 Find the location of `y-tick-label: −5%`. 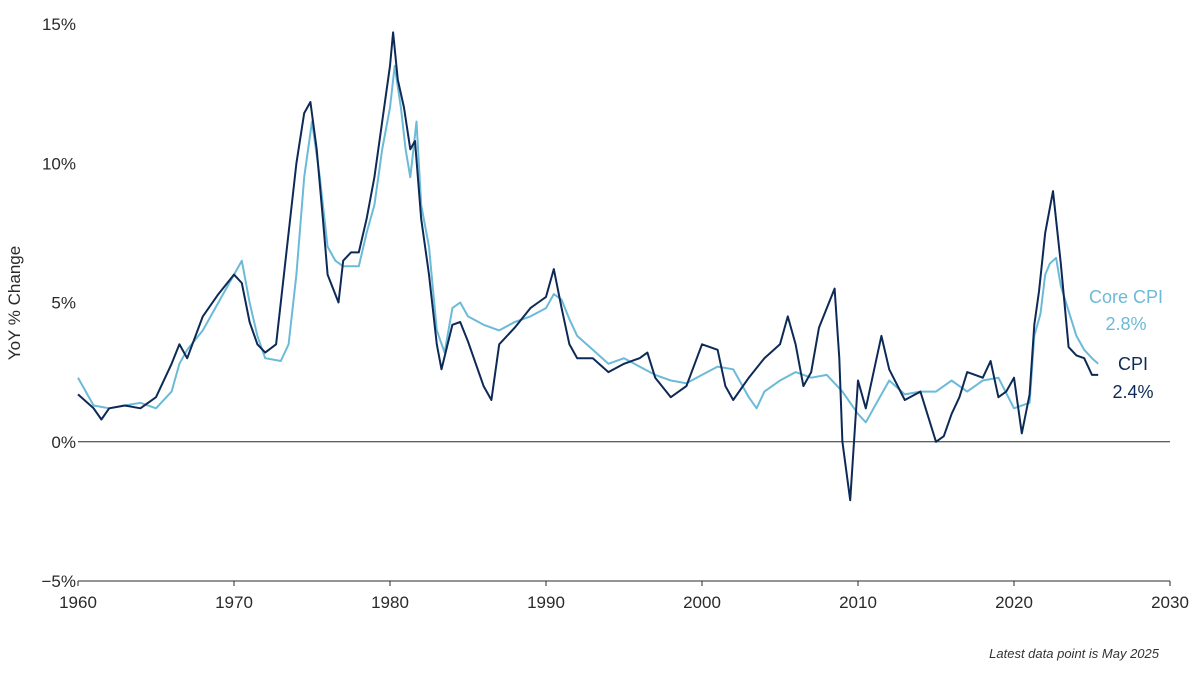

y-tick-label: −5% is located at coordinates (59, 581).